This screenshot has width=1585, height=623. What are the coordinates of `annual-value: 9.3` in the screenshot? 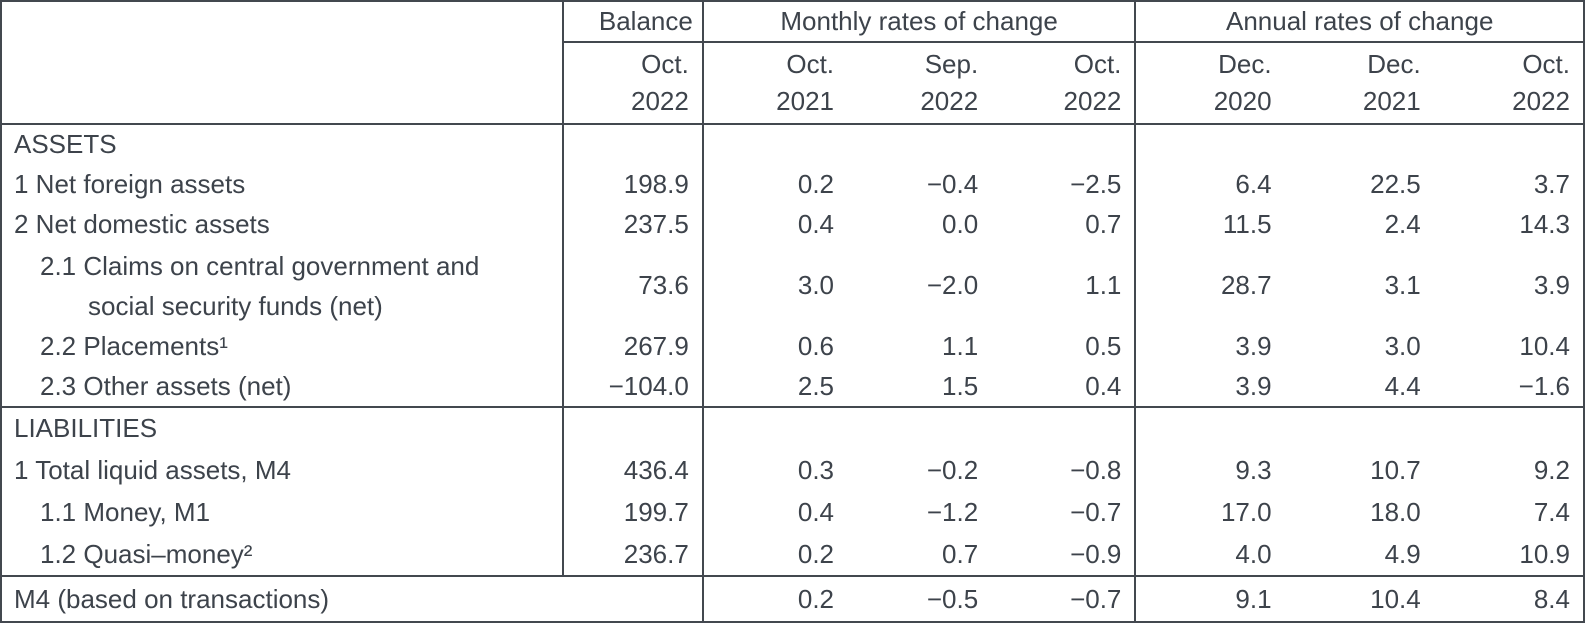 It's located at (1253, 469).